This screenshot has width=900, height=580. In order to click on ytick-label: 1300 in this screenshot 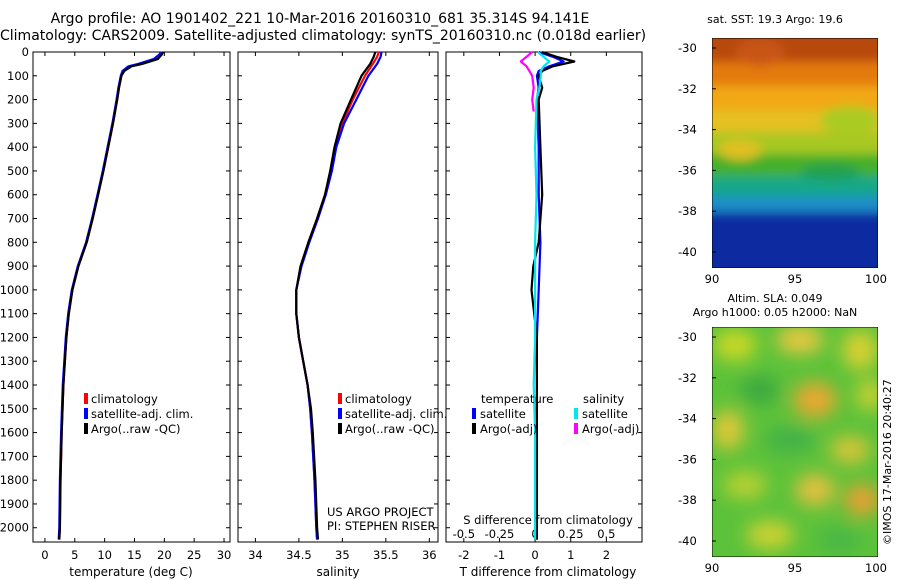, I will do `click(14, 361)`.